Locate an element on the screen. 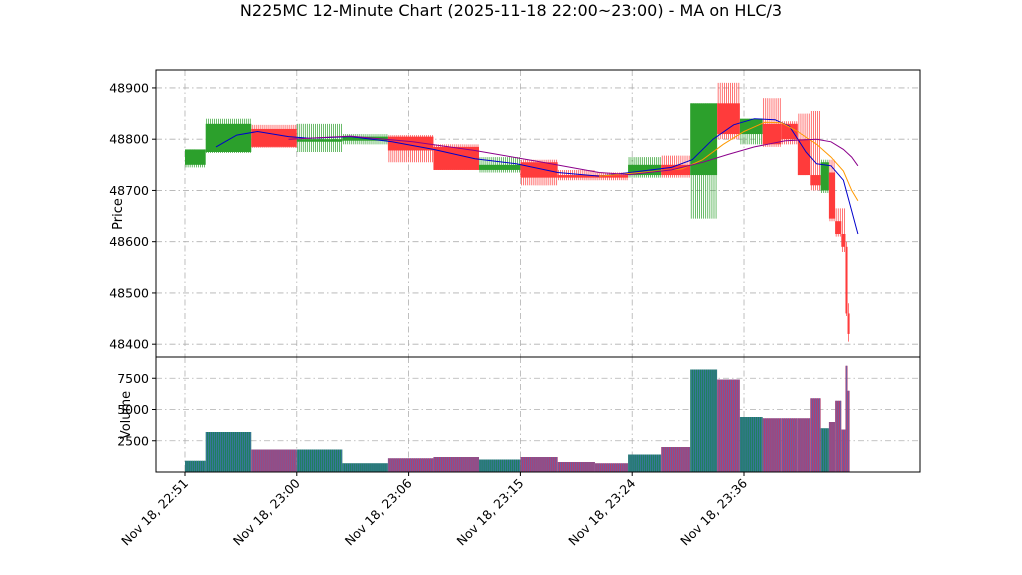  x-tick-label: Nov 18, 23:36 is located at coordinates (713, 511).